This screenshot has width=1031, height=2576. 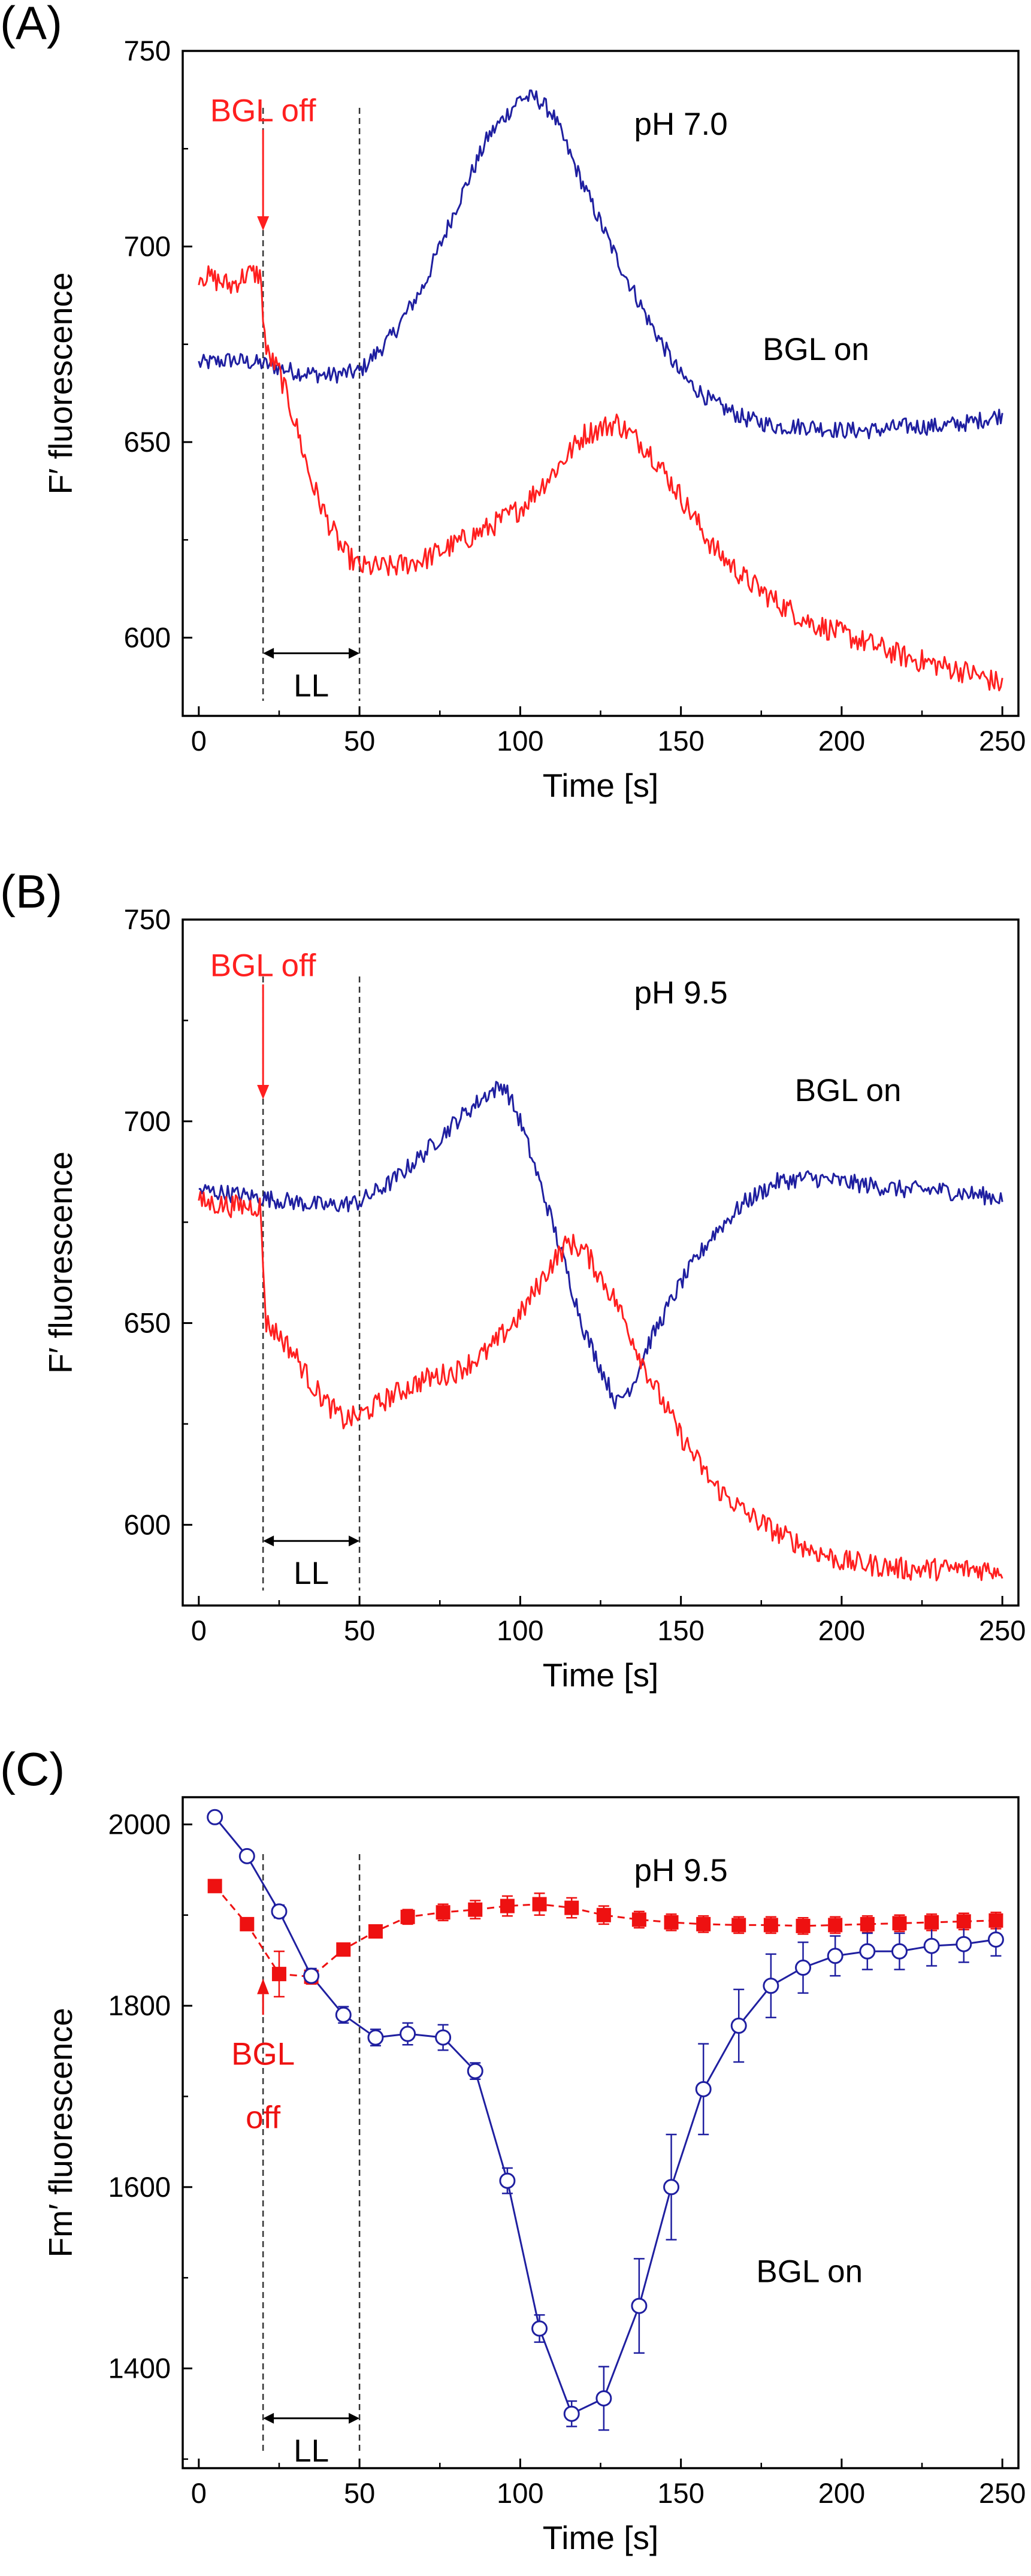 What do you see at coordinates (681, 124) in the screenshot?
I see `ph-annotation: pH 7.0` at bounding box center [681, 124].